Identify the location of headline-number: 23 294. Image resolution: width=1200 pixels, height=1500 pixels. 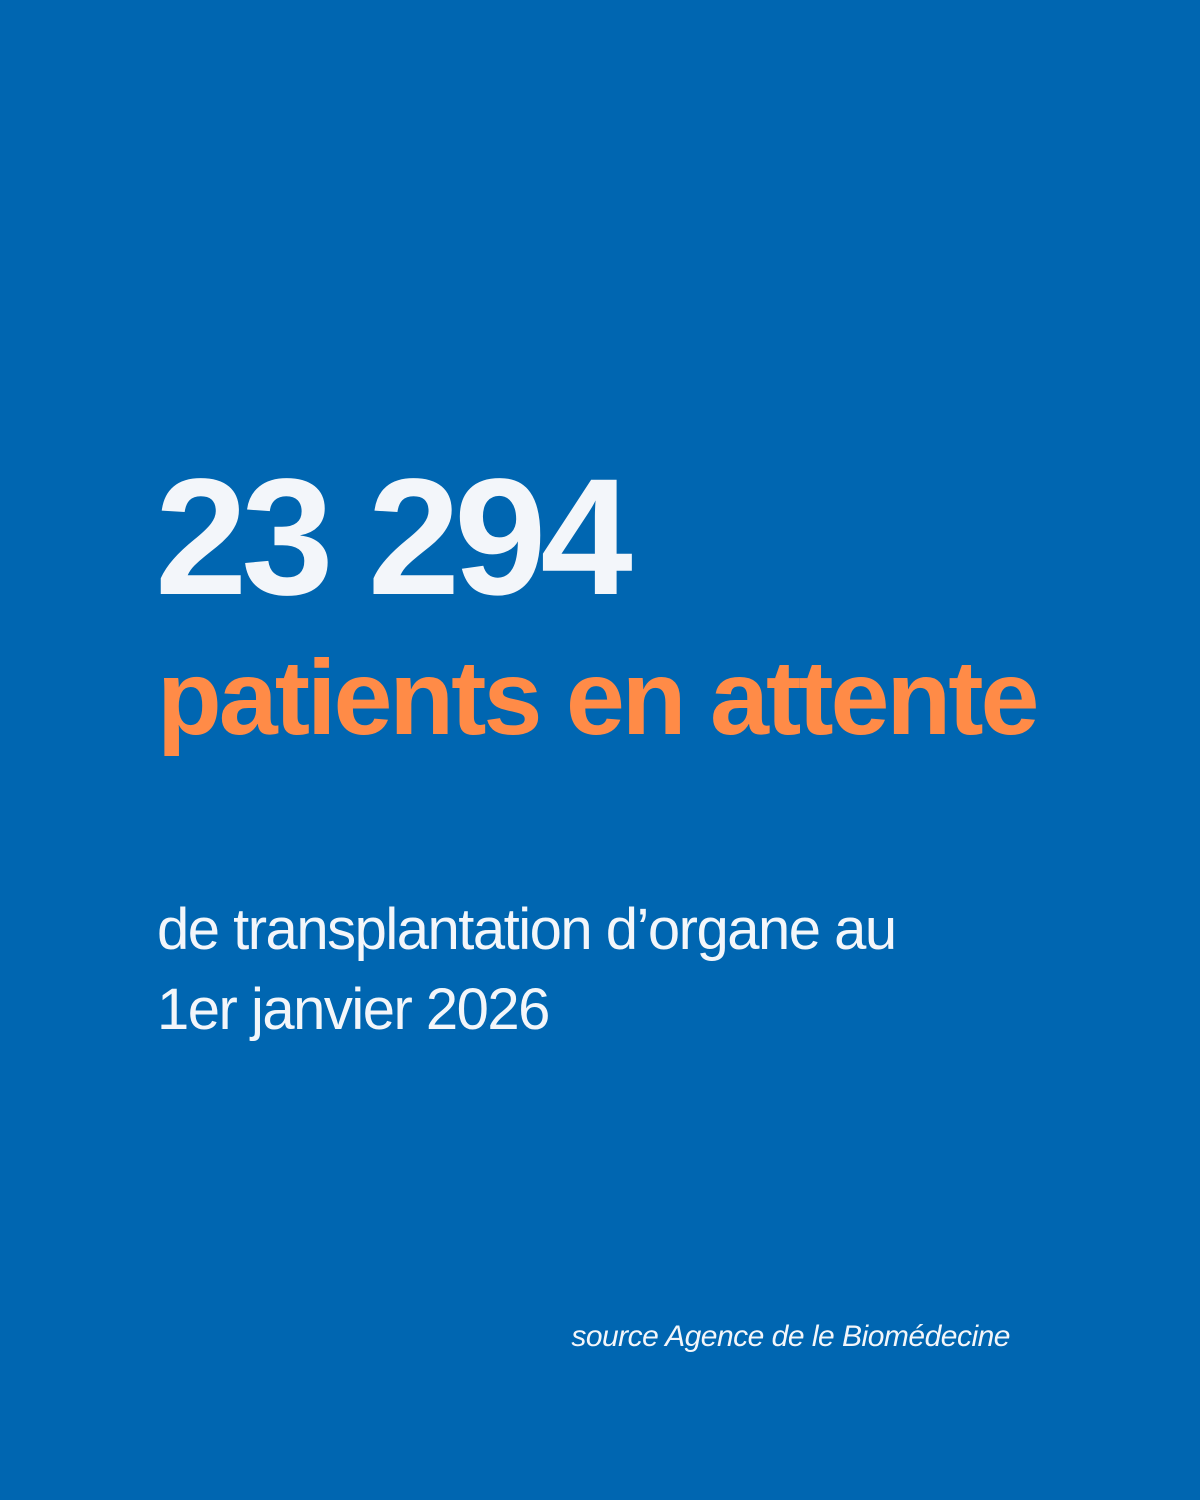
(394, 537).